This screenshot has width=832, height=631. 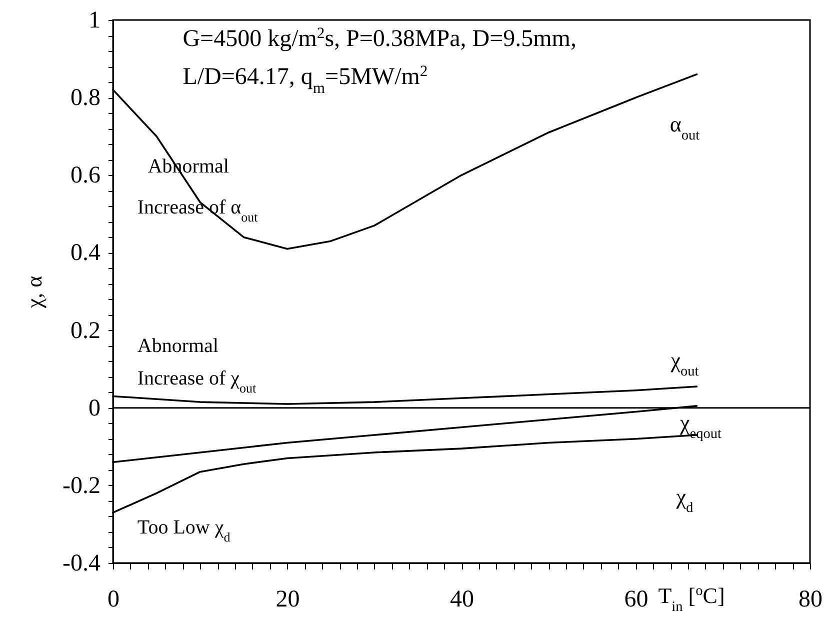 I want to click on series-label: χ$_{eqout}$, so click(x=700, y=426).